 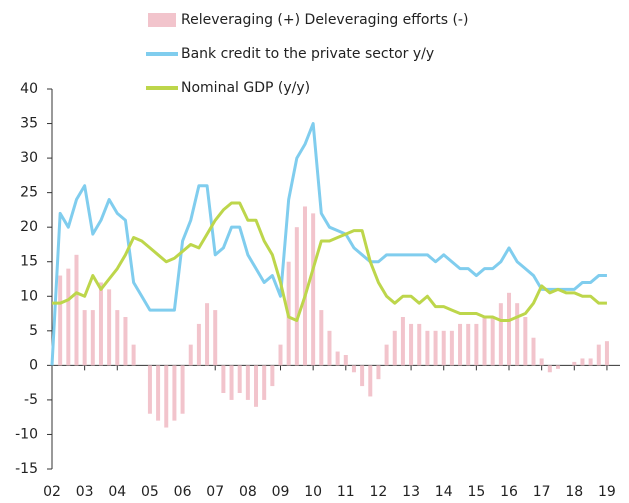 What do you see at coordinates (307, 54) in the screenshot?
I see `legend-label: Bank credit to the private sector y/y` at bounding box center [307, 54].